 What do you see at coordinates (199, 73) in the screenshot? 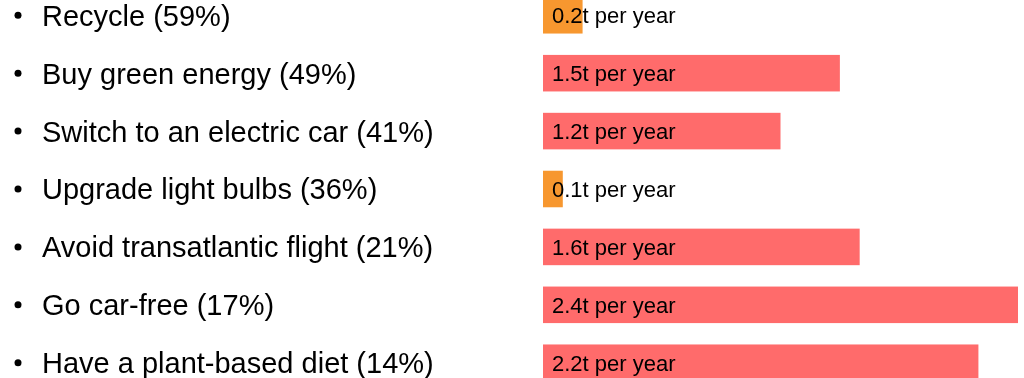
I see `y-tick-label: Buy green energy (49%)` at bounding box center [199, 73].